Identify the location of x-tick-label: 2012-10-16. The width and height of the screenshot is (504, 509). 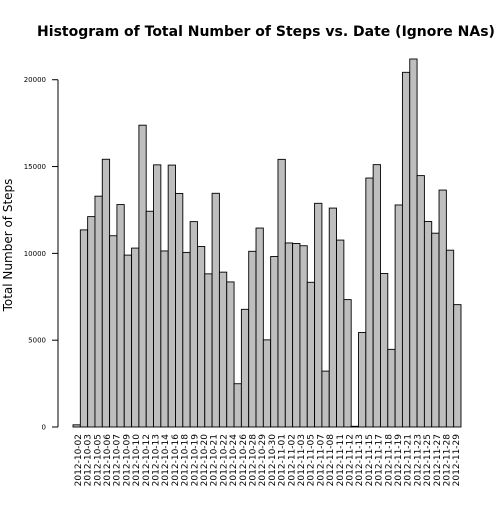
(176, 460).